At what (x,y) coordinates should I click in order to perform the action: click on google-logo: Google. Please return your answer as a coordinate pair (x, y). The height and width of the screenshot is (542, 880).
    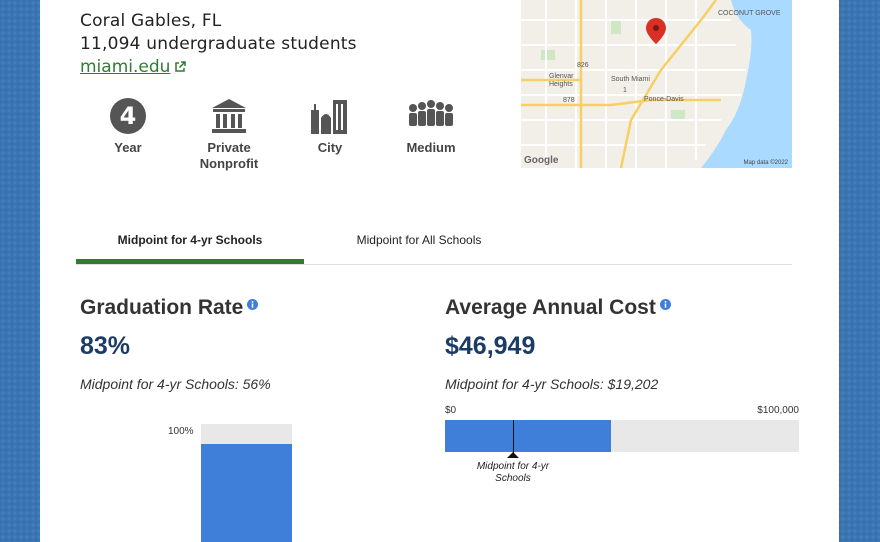
    Looking at the image, I should click on (541, 160).